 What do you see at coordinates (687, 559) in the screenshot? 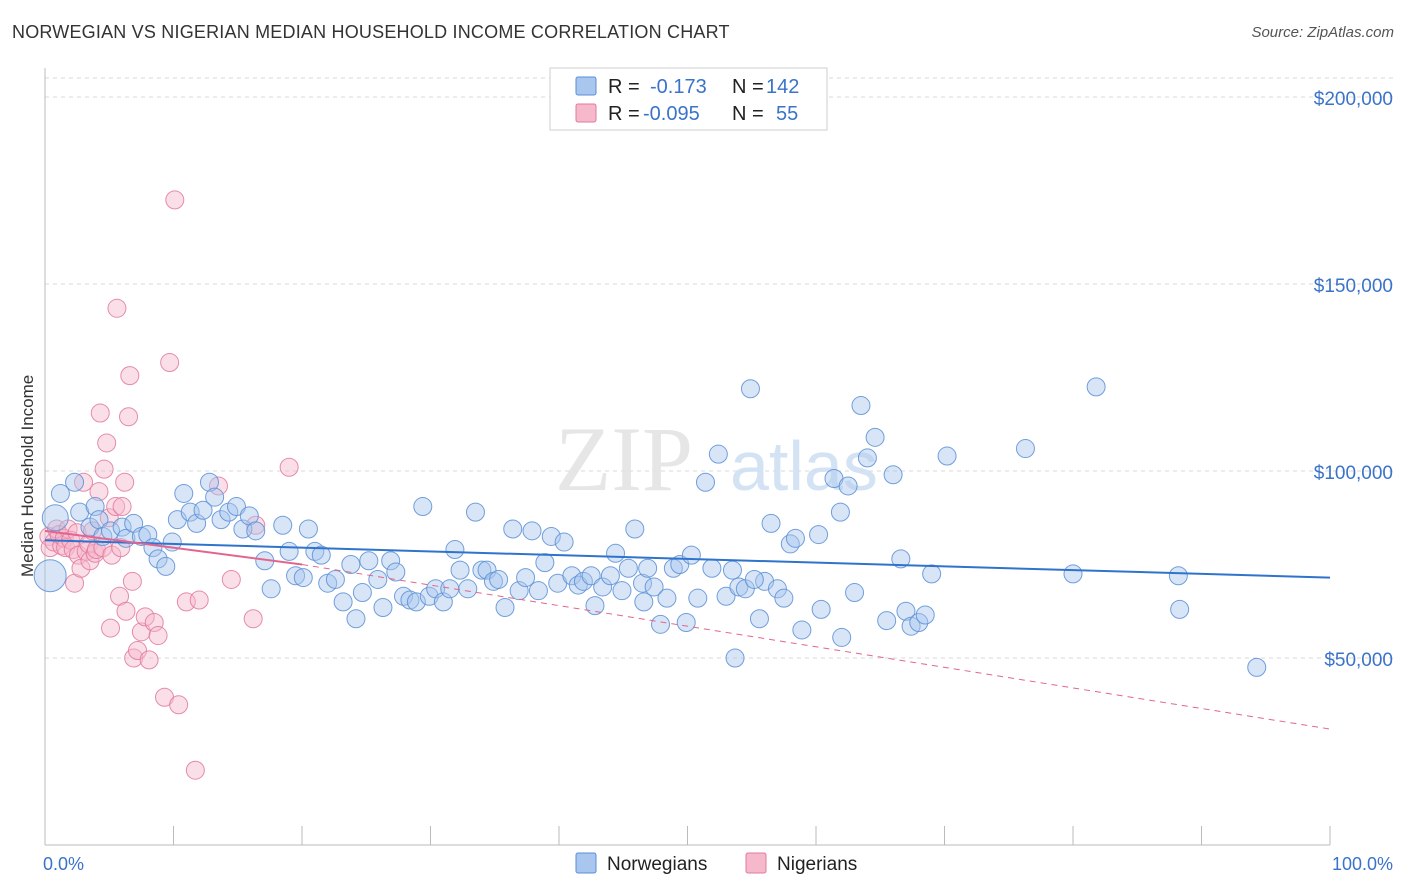
I see `norwegian-trend-line` at bounding box center [687, 559].